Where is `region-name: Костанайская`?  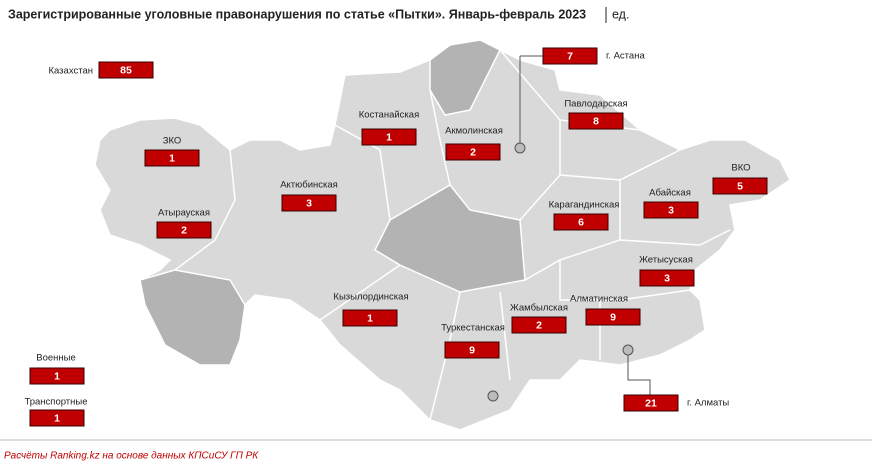
region-name: Костанайская is located at coordinates (389, 115).